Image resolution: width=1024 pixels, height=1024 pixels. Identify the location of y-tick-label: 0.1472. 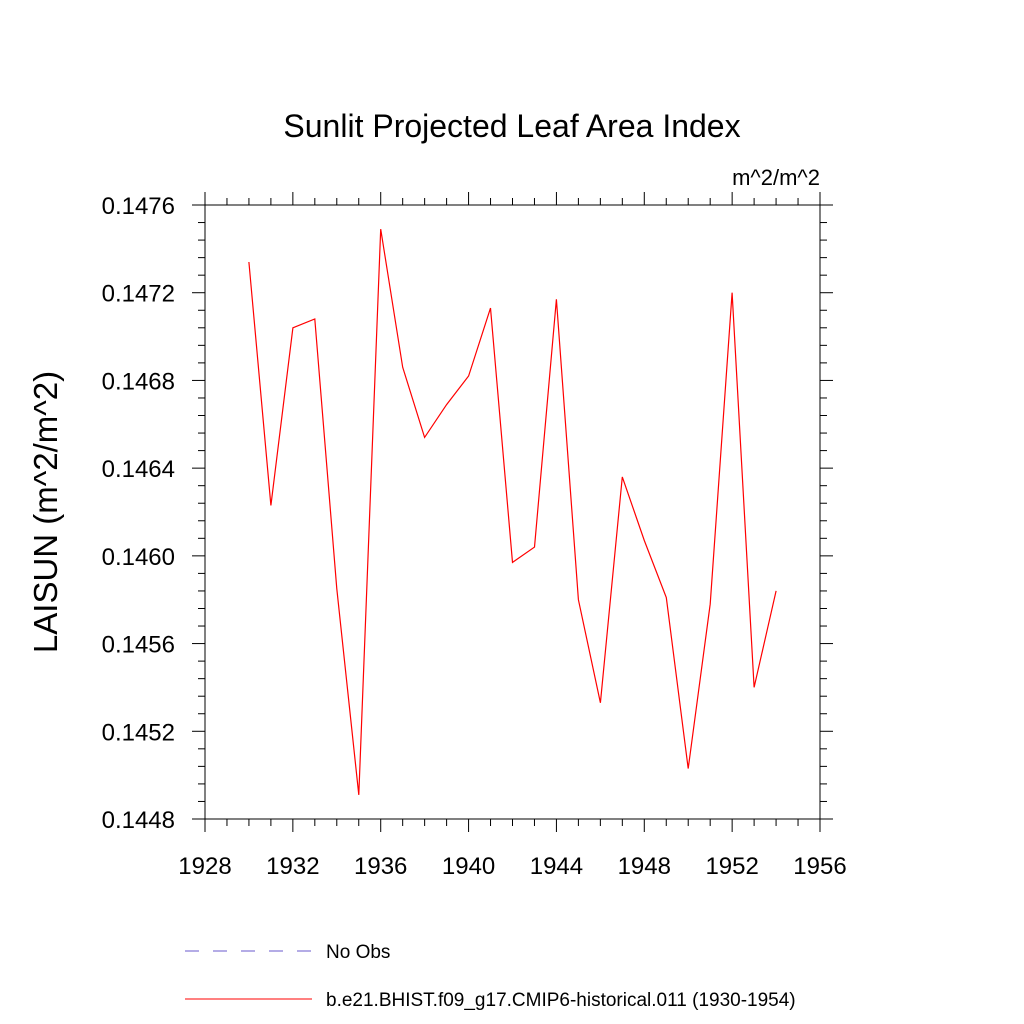
(138, 294).